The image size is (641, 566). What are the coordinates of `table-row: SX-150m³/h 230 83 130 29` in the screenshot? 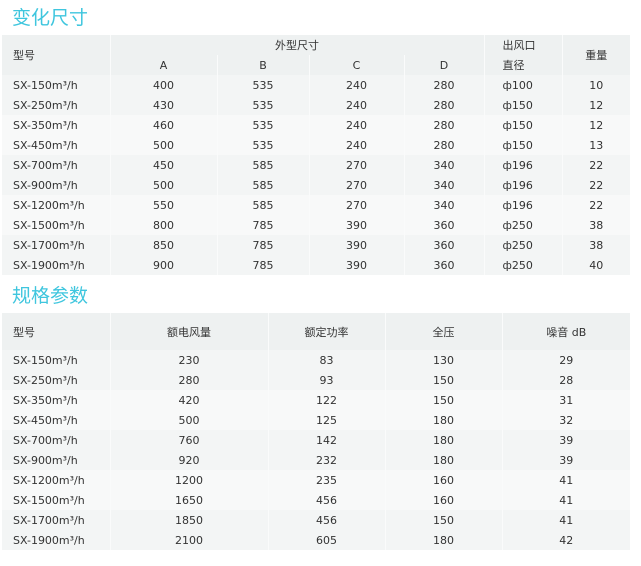 It's located at (316, 360).